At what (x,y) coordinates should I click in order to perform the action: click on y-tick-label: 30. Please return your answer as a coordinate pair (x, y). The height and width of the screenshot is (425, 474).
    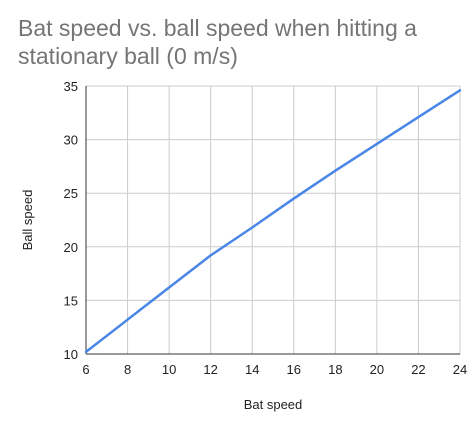
    Looking at the image, I should click on (71, 140).